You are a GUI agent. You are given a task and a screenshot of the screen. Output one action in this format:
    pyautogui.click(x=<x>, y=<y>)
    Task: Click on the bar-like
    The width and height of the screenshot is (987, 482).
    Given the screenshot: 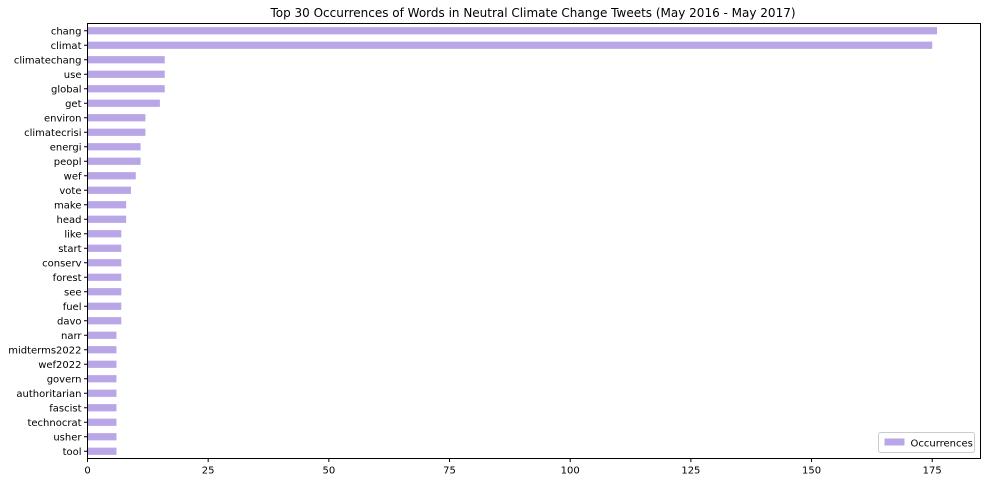 What is the action you would take?
    pyautogui.click(x=104, y=234)
    